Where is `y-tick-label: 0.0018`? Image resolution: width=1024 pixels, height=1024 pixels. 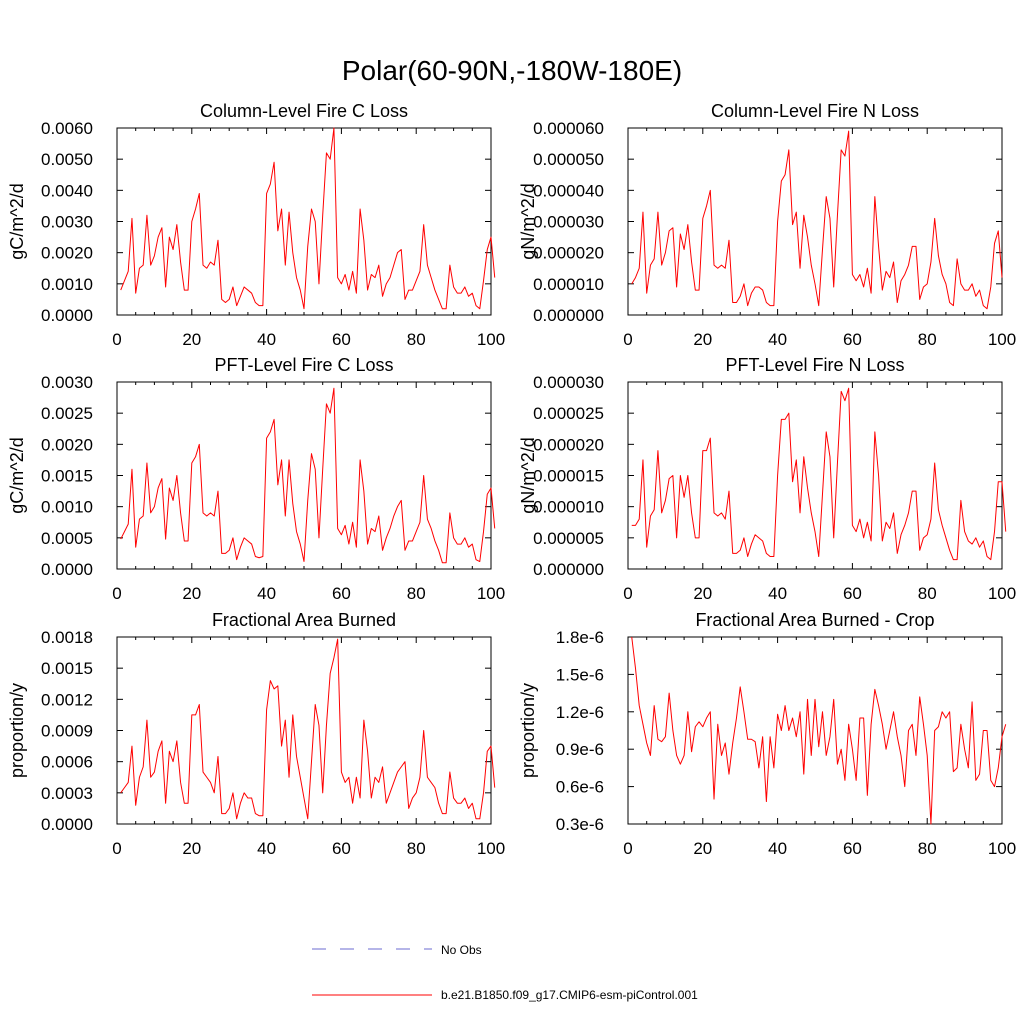
y-tick-label: 0.0018 is located at coordinates (67, 637).